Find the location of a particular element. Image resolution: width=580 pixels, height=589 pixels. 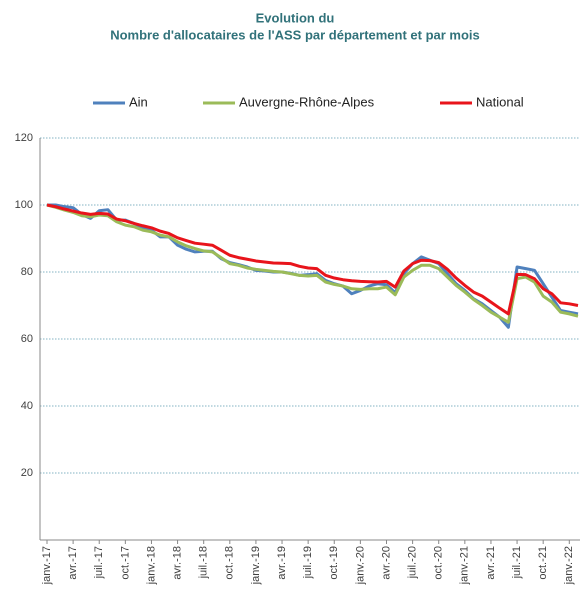

x-tick-label: juil.-19 is located at coordinates (308, 562).